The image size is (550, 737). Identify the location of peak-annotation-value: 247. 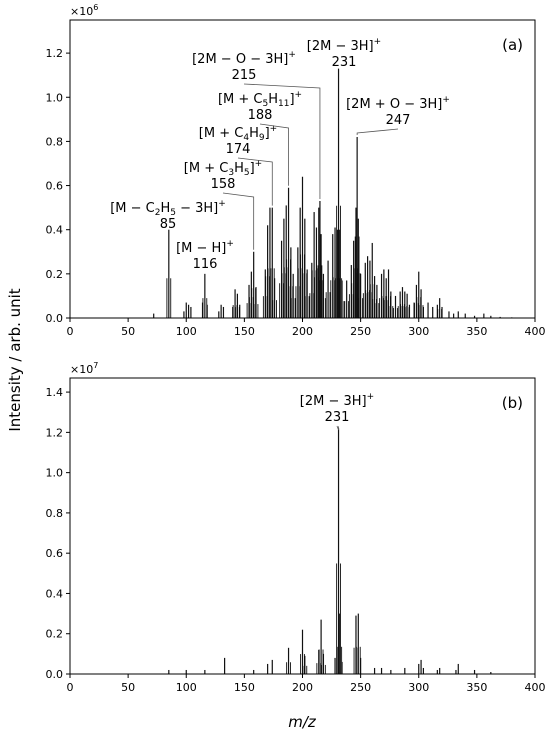
(398, 120).